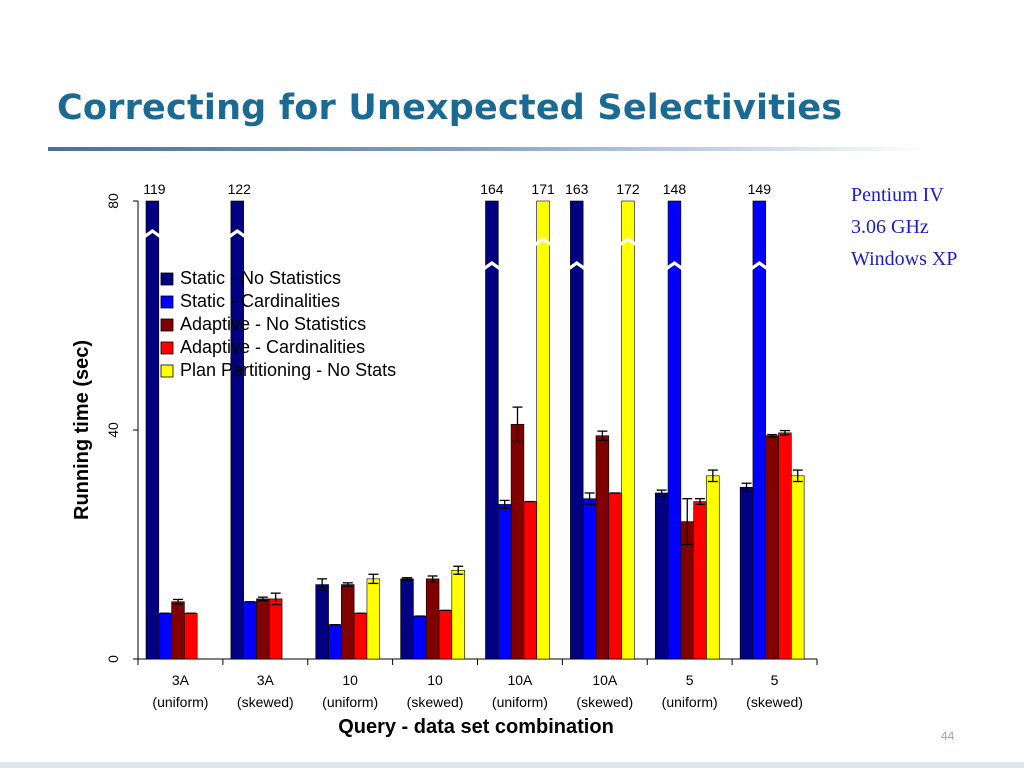 This screenshot has height=768, width=1024. I want to click on legend-entry: Adaptive - Cardinalities, so click(272, 347).